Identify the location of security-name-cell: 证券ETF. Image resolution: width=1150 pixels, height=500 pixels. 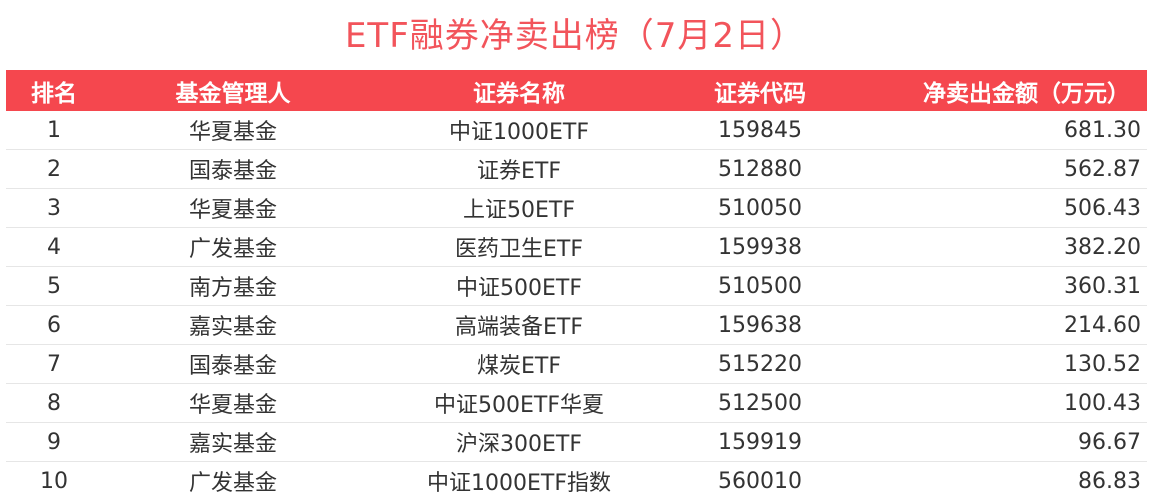
(519, 169).